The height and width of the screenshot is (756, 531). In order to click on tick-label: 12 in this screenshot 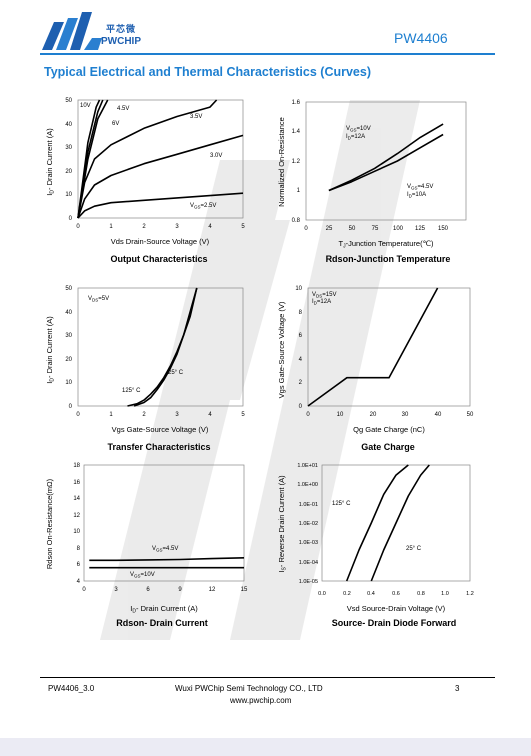, I will do `click(76, 516)`.